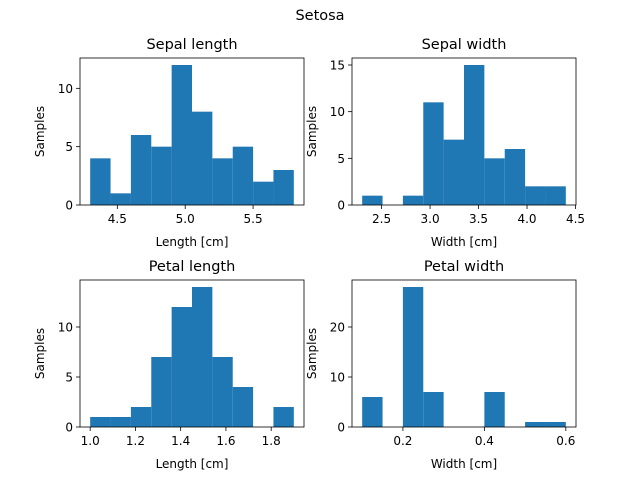  Describe the element at coordinates (185, 219) in the screenshot. I see `x-tick-label: 5.0` at that location.